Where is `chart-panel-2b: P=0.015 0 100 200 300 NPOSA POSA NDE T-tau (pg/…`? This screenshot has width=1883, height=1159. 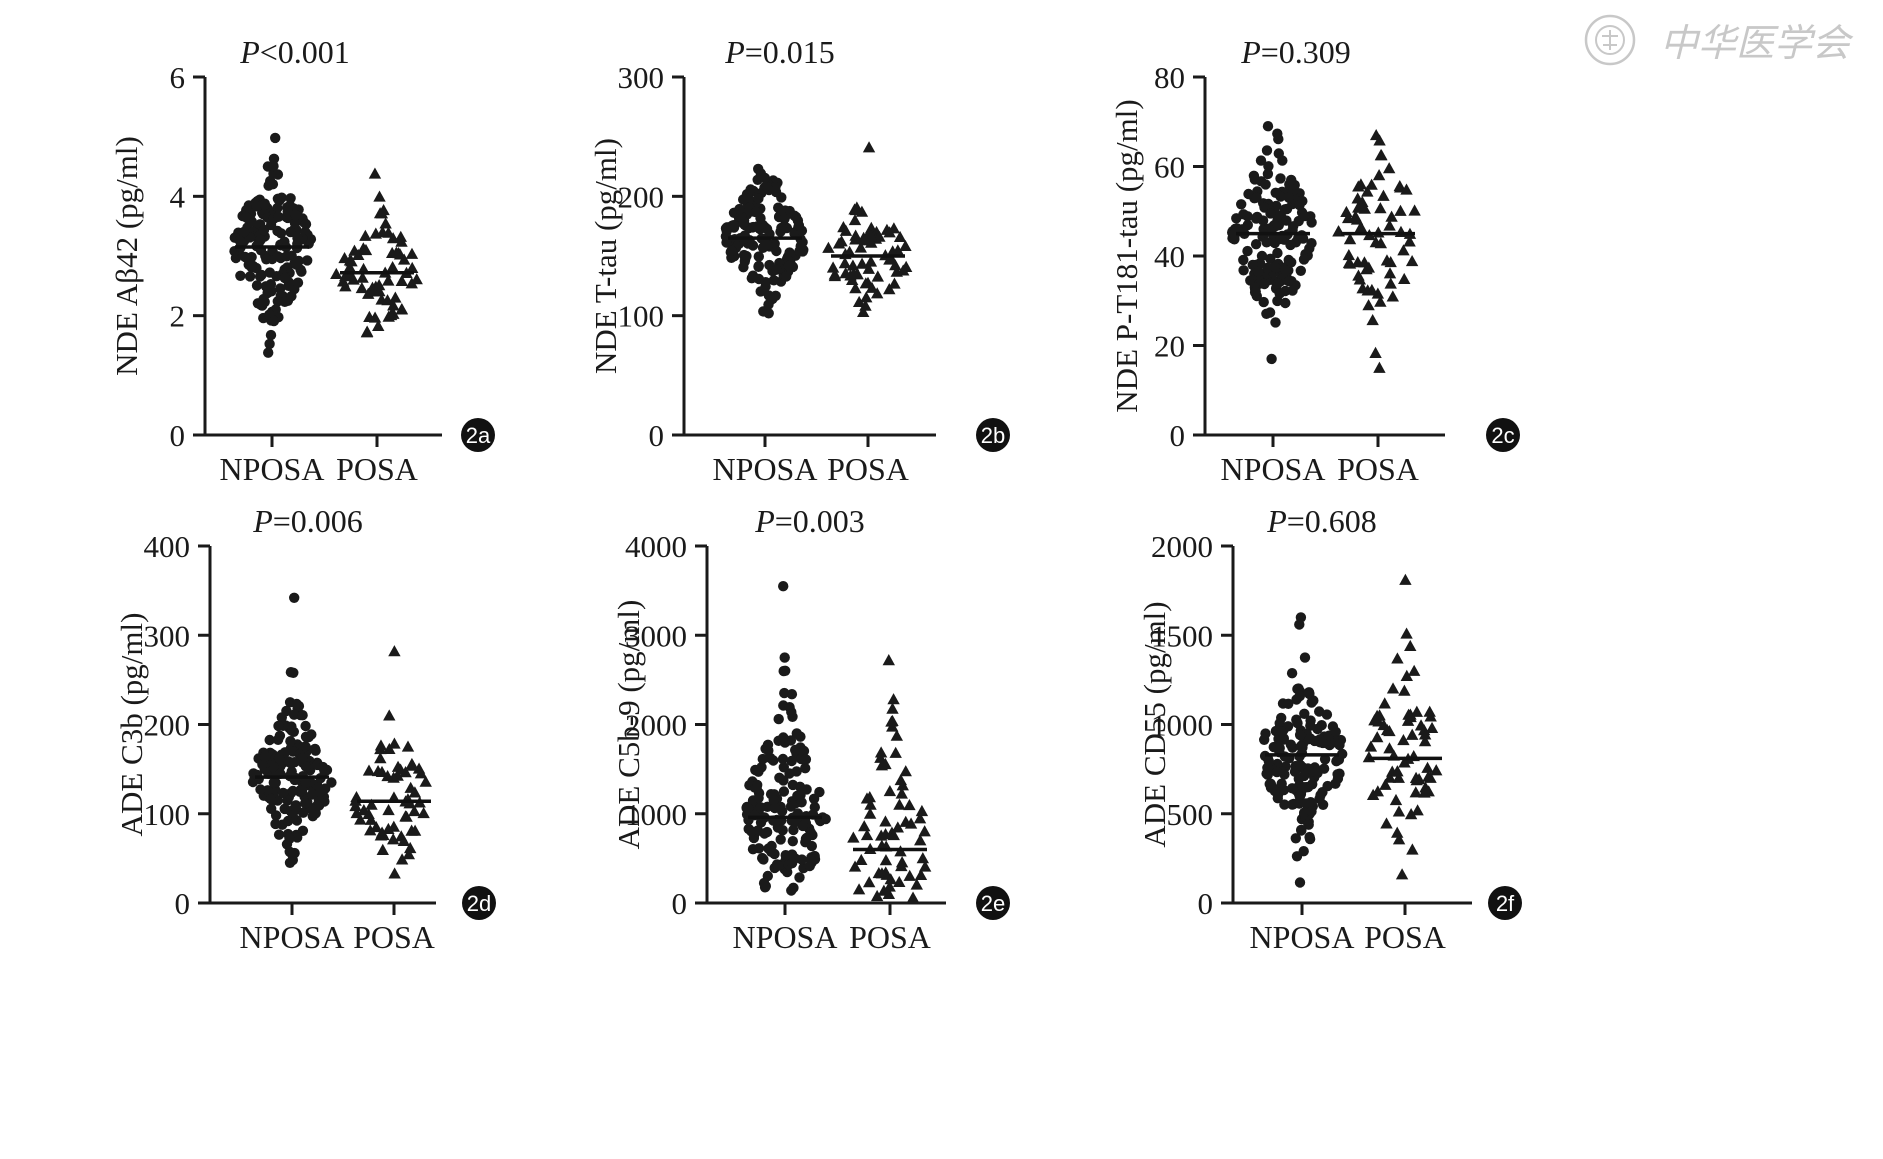
chart-panel-2b: P=0.015 0 100 200 300 NPOSA POSA NDE T-tau (pg/… is located at coordinates (799, 260).